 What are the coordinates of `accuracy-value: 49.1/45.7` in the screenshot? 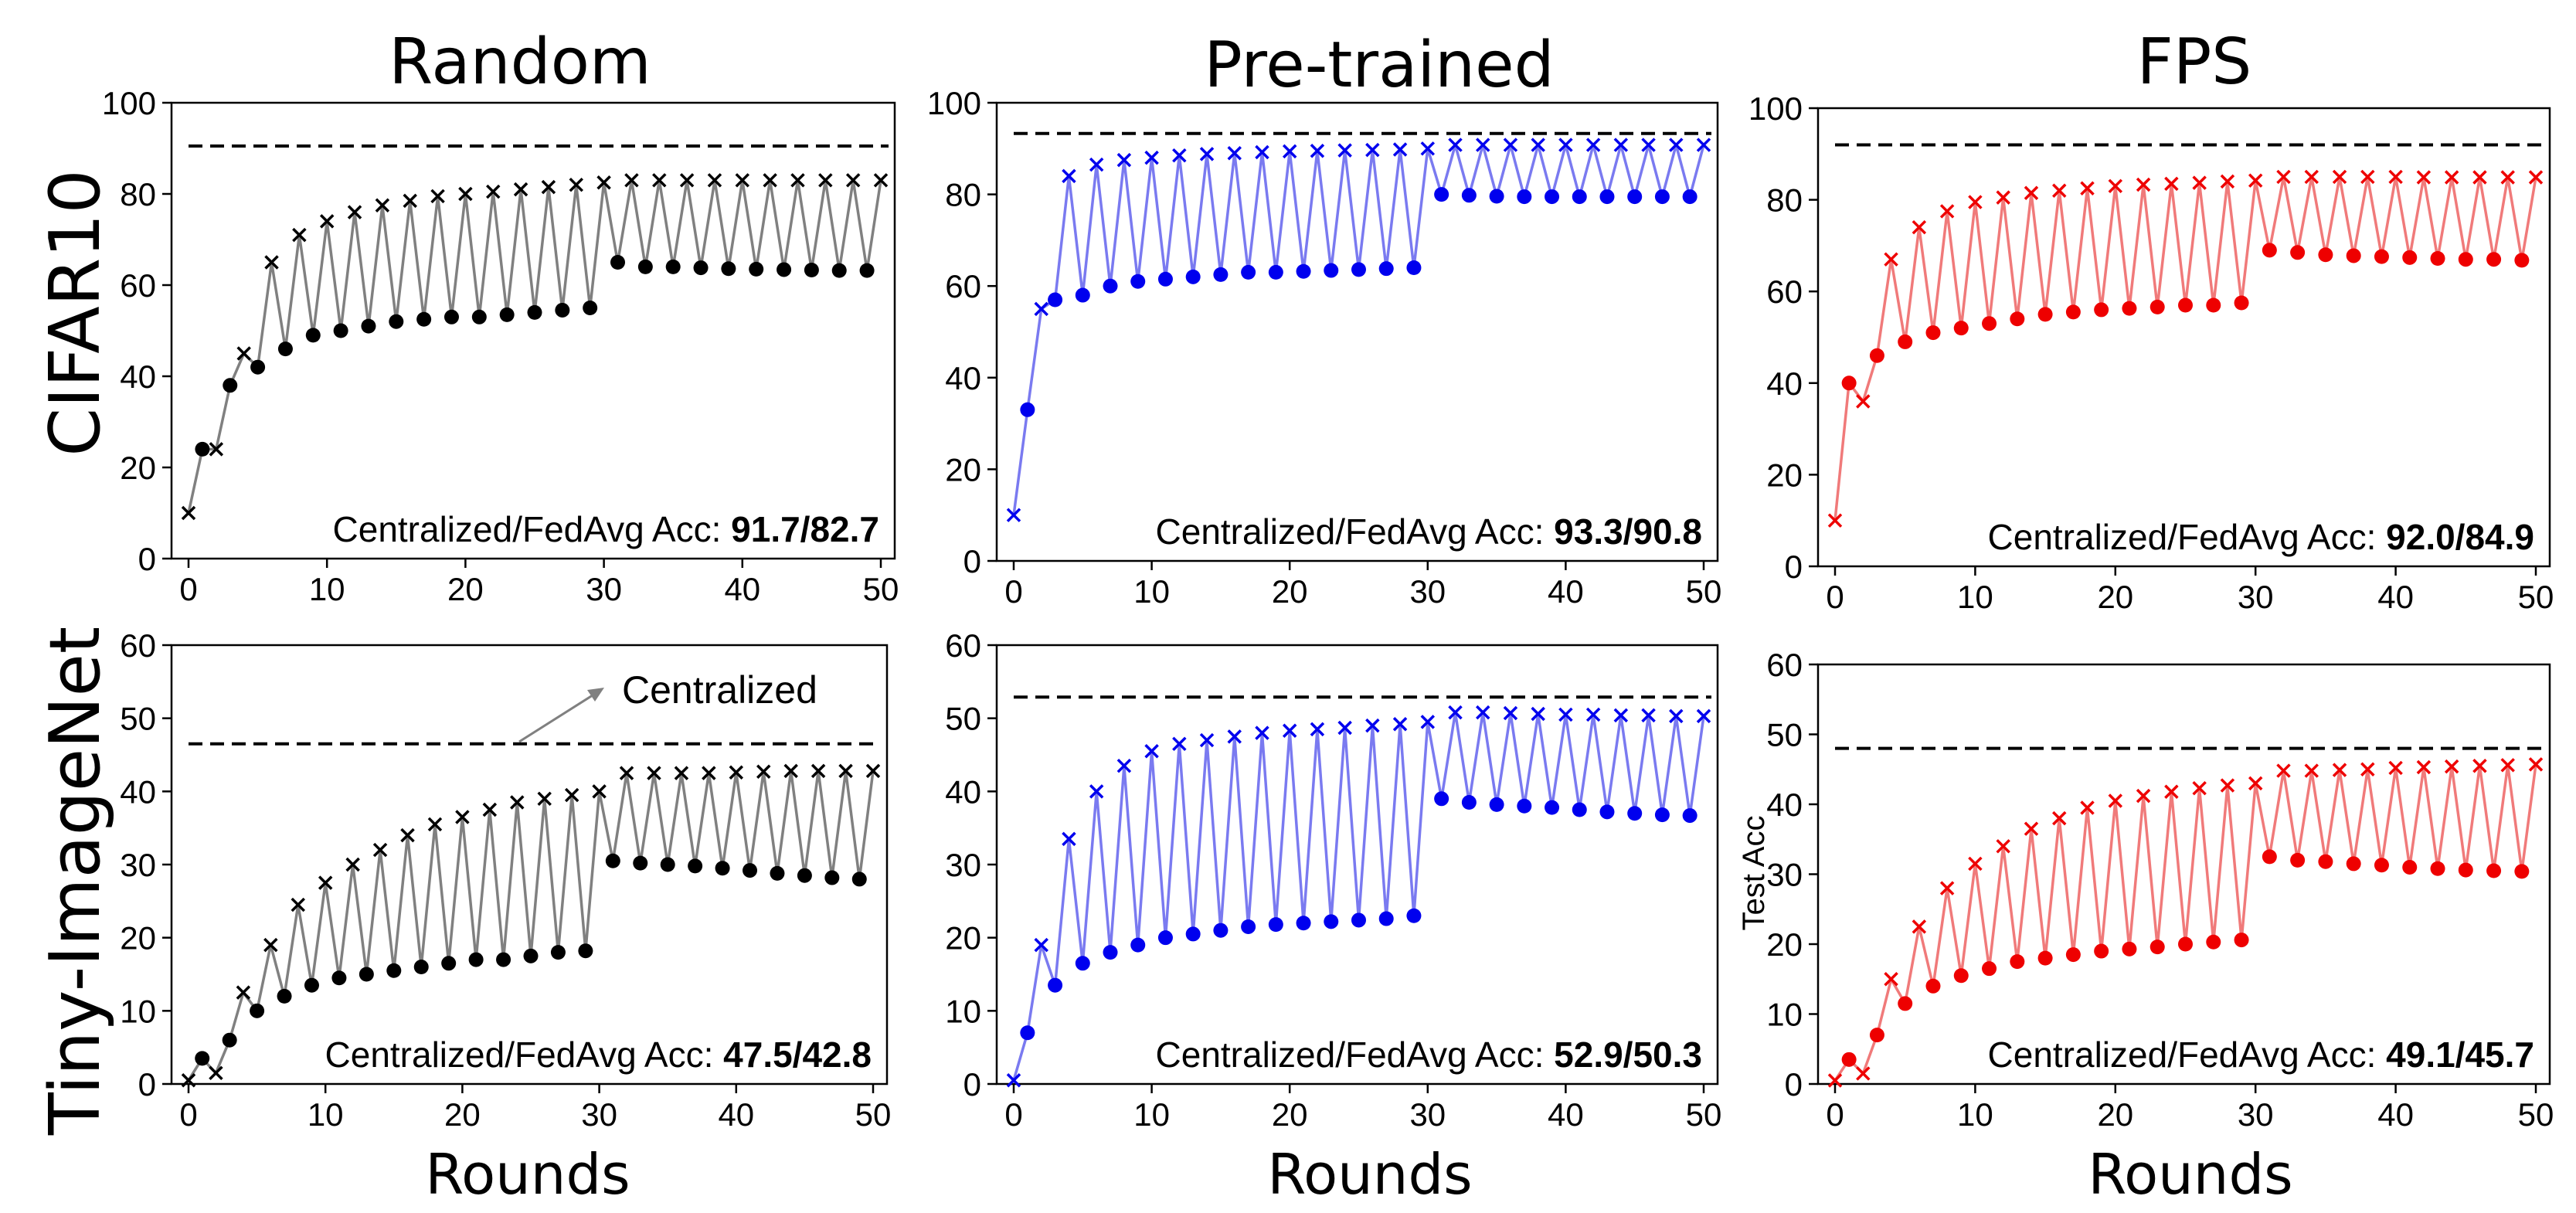 It's located at (2460, 1055).